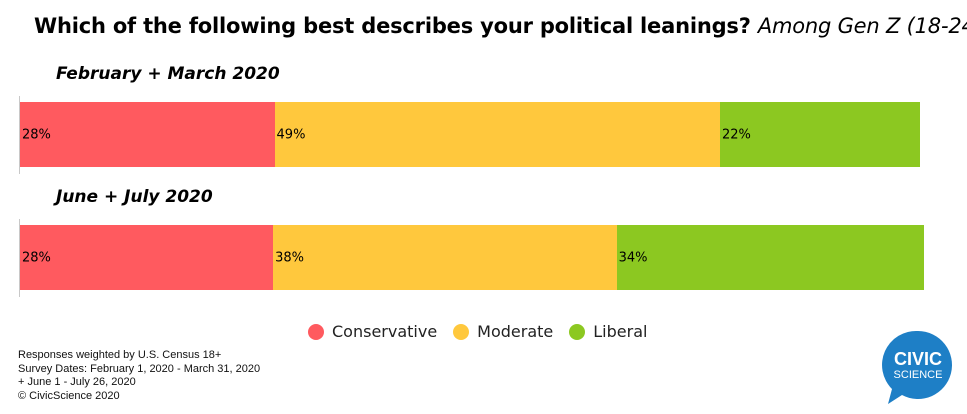  I want to click on data-label-liberal-1: 22%, so click(736, 134).